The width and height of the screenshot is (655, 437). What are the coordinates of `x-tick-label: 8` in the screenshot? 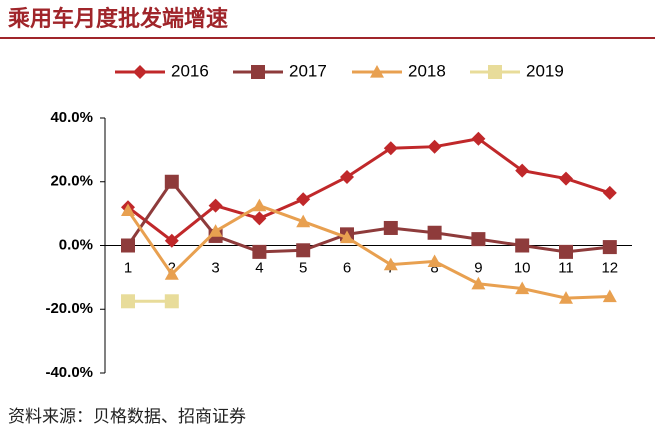 It's located at (434, 267).